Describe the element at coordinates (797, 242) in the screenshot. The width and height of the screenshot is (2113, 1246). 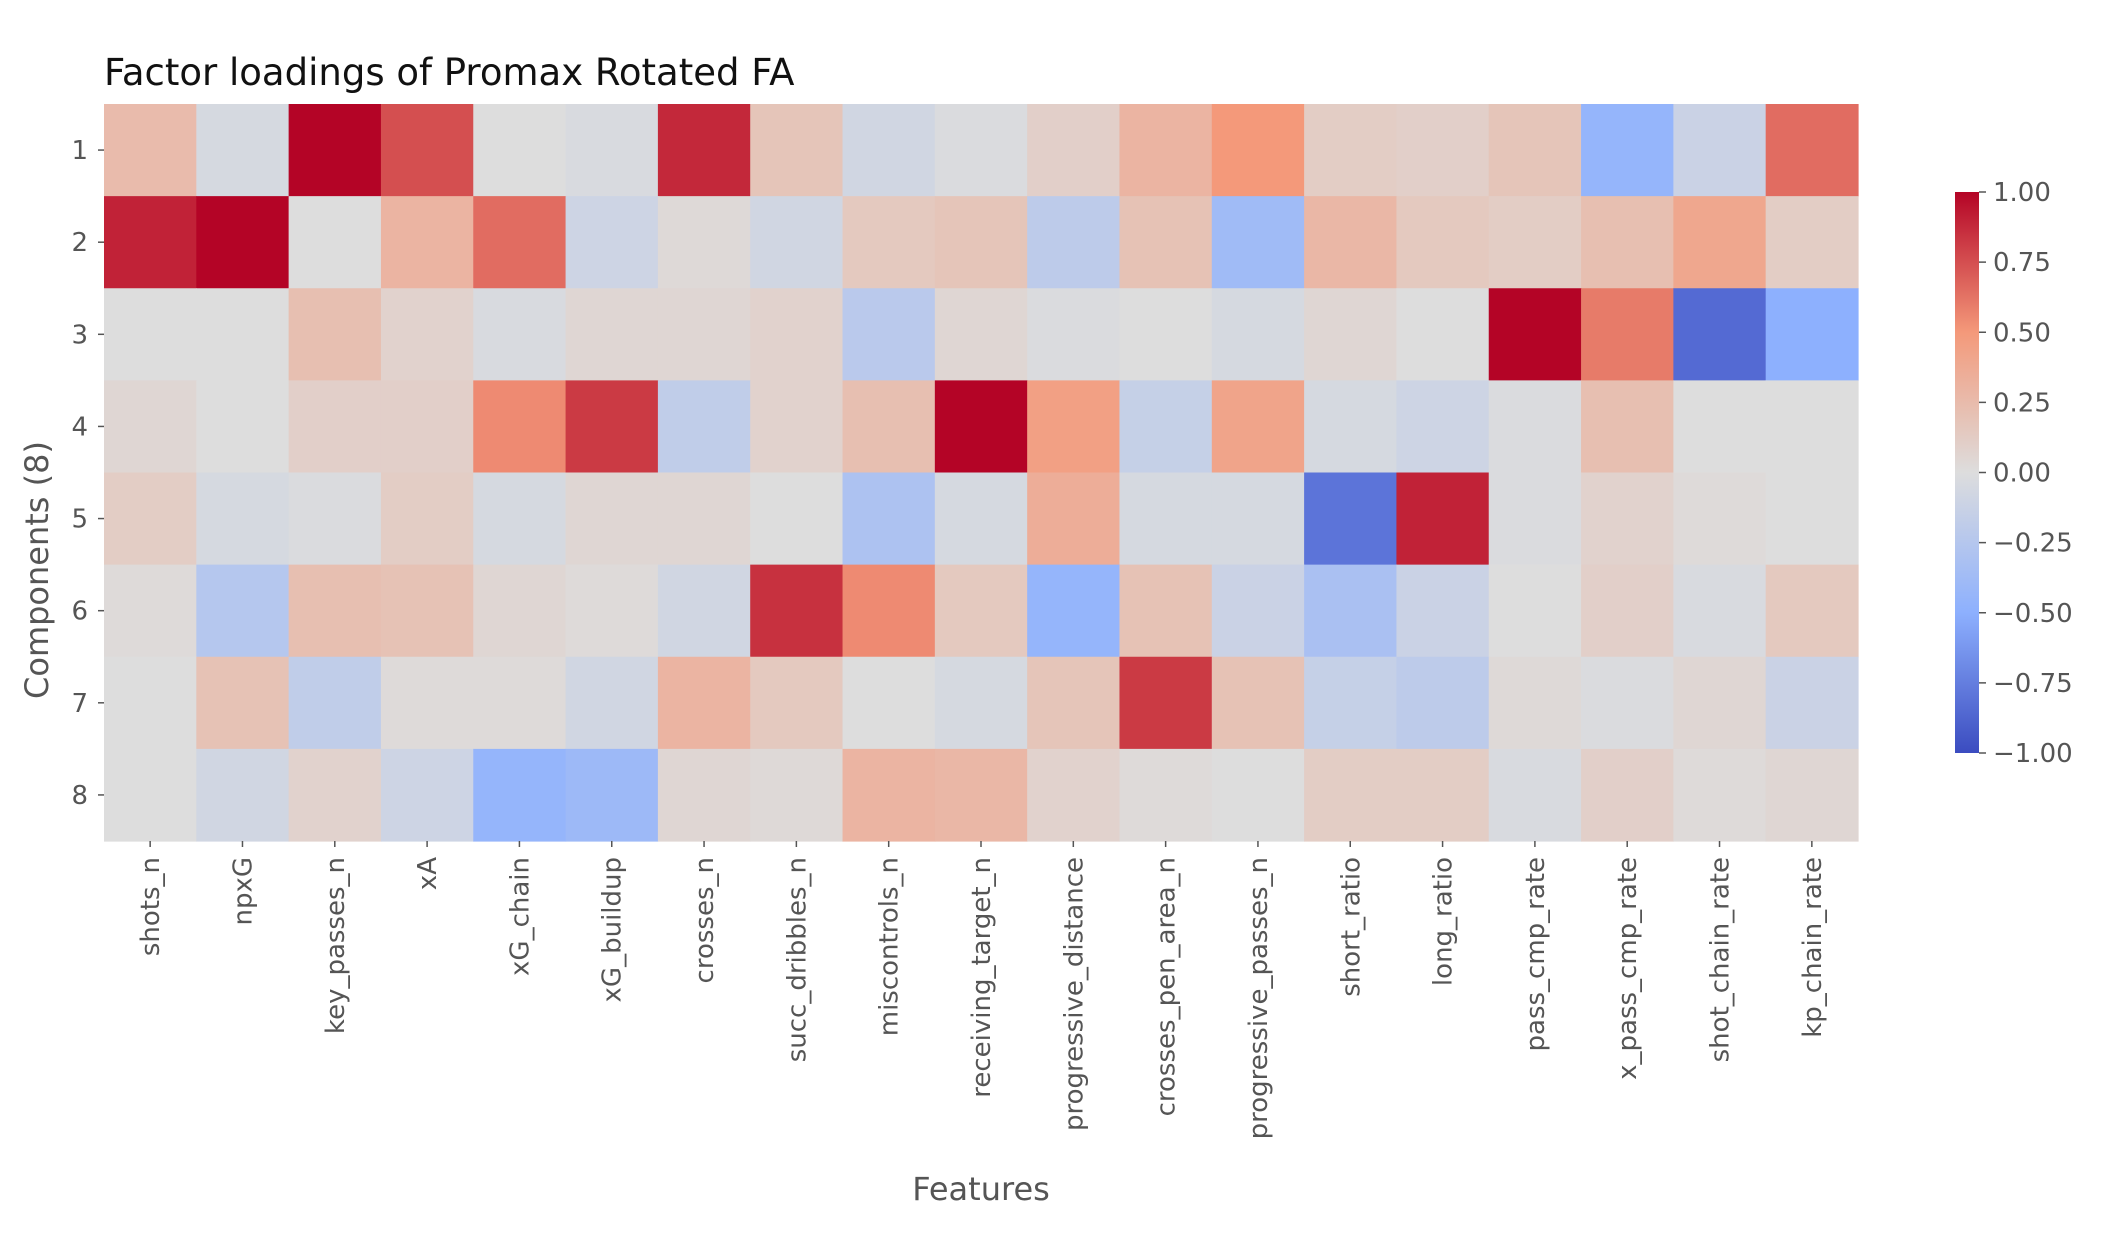
I see `heatmap-cell-r2-succ_dribbles_n` at that location.